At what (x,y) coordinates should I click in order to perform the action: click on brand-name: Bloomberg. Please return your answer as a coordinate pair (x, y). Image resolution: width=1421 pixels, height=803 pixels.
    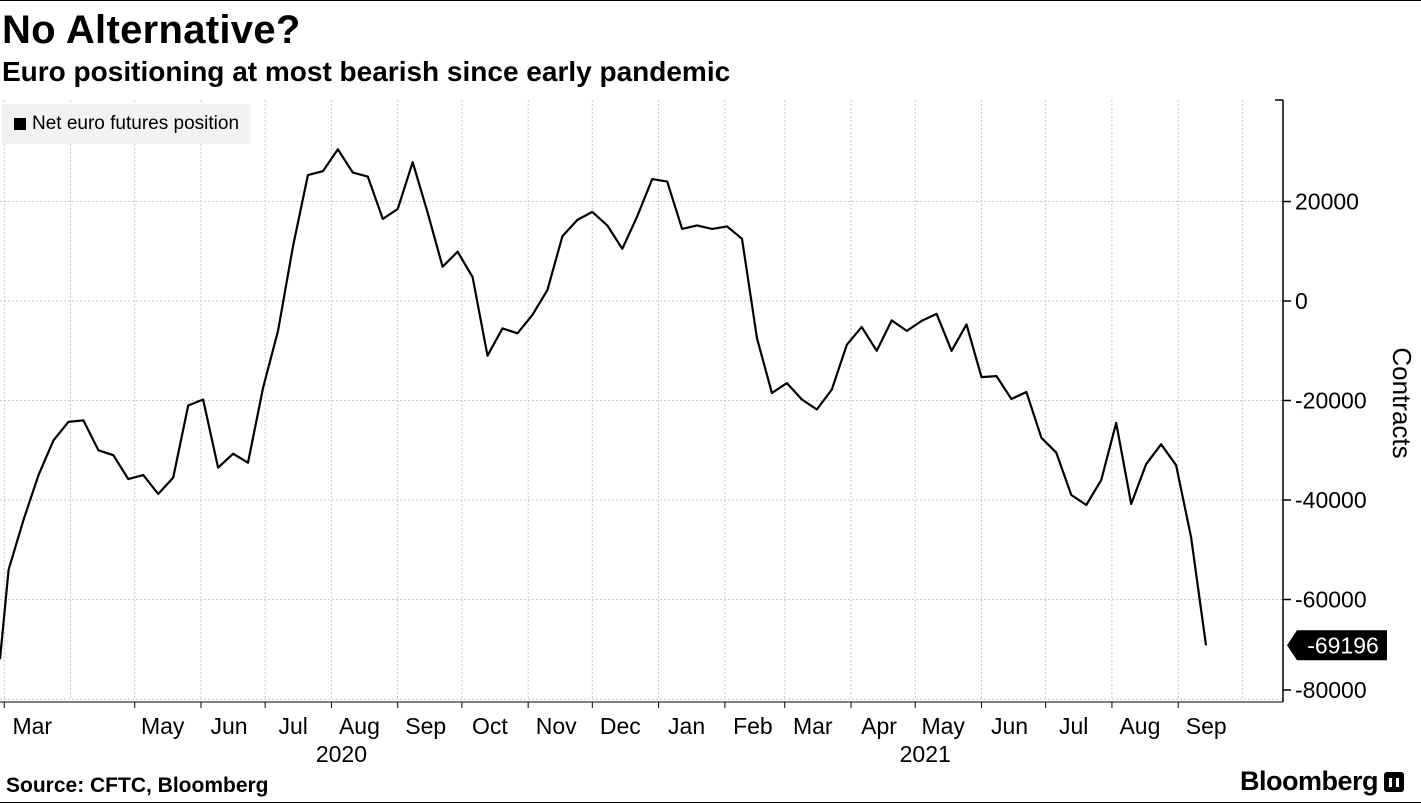
    Looking at the image, I should click on (1309, 781).